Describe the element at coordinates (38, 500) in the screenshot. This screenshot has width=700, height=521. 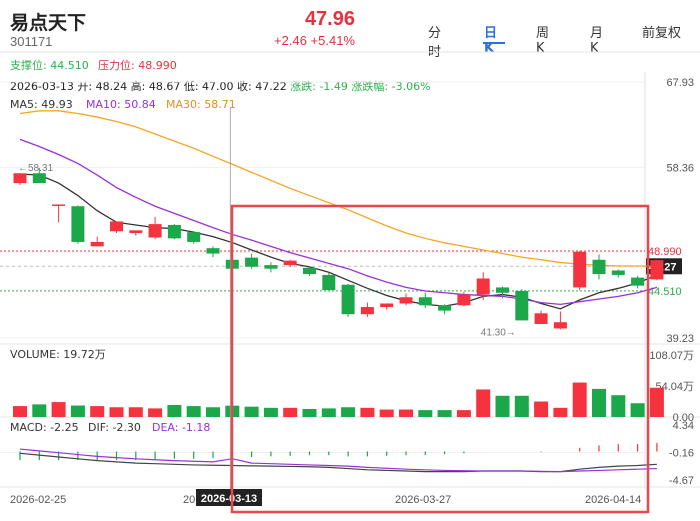
I see `x-axis-label: 2026-02-25` at that location.